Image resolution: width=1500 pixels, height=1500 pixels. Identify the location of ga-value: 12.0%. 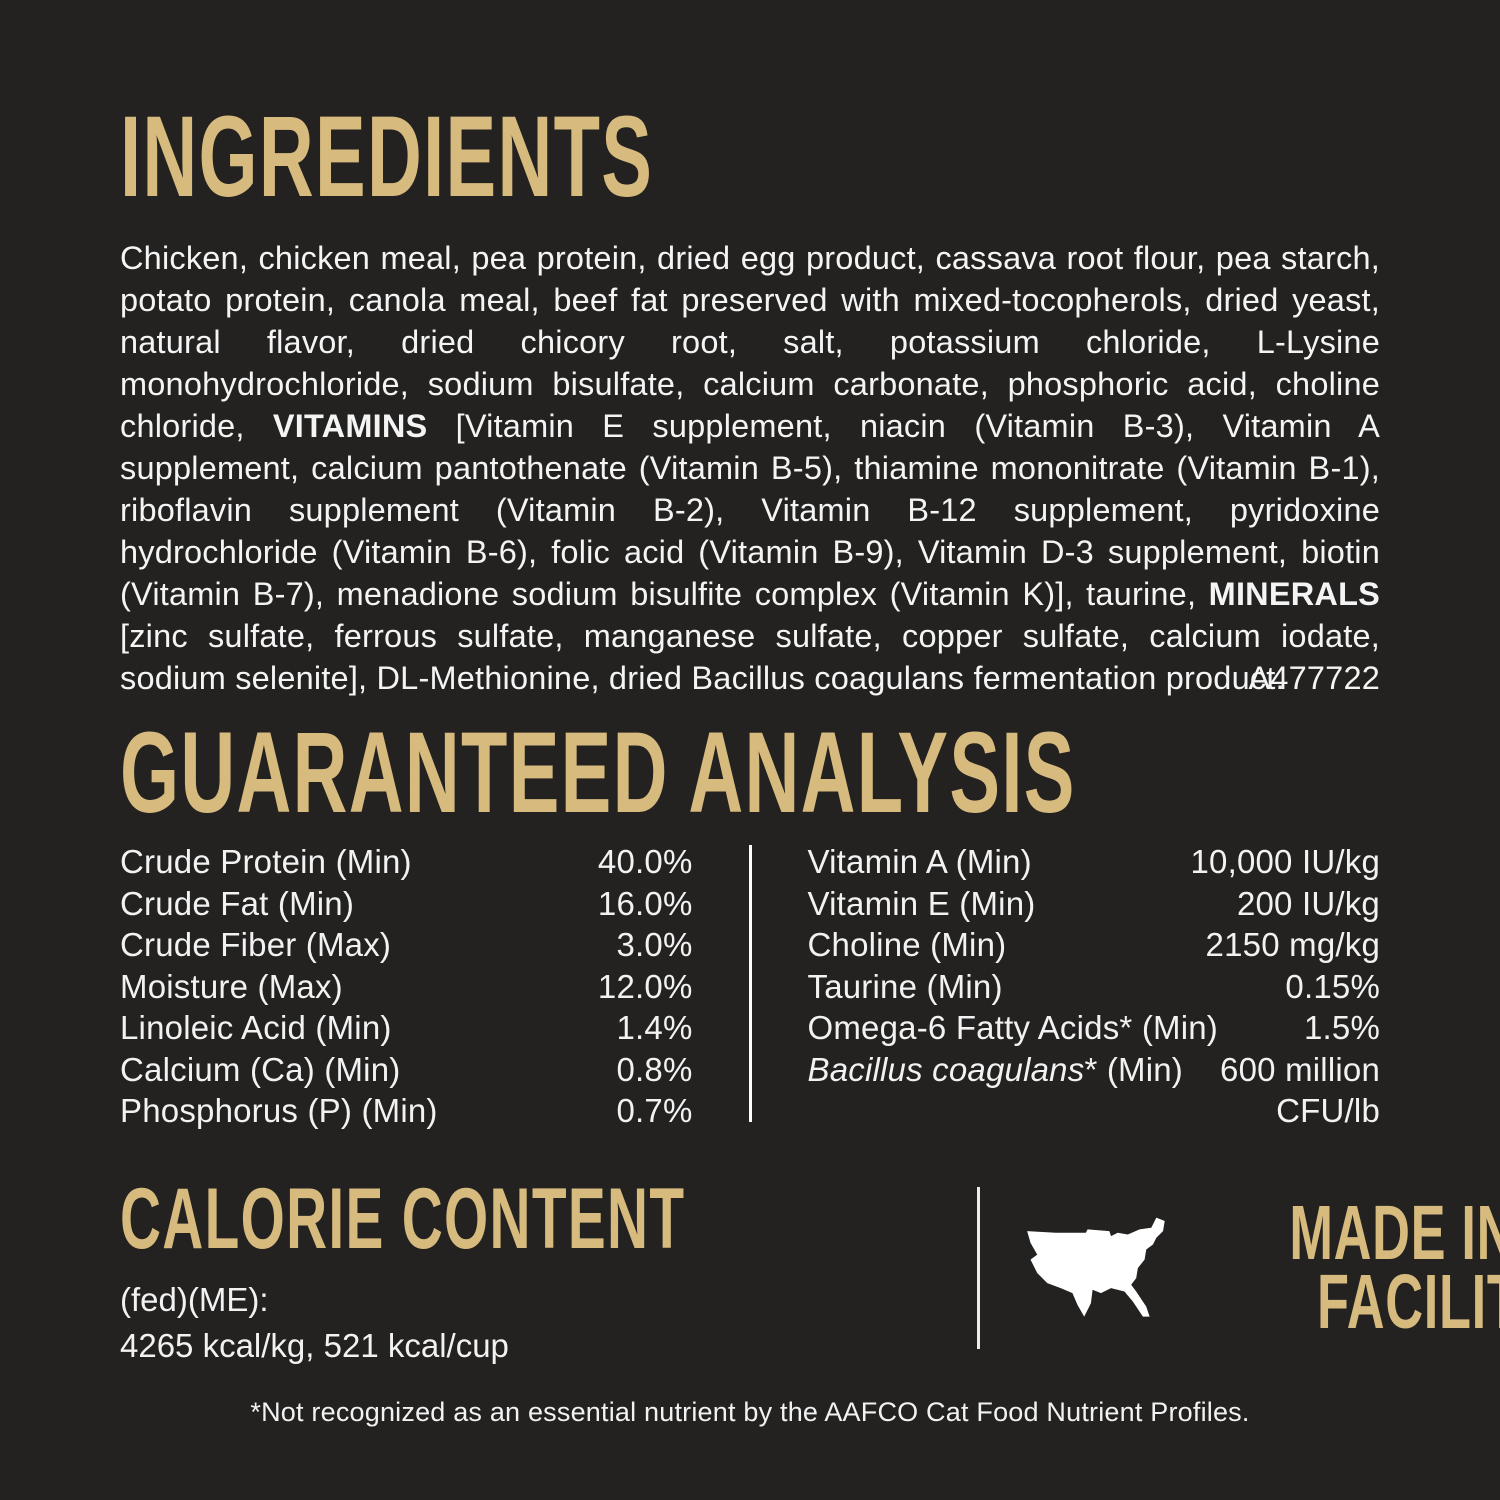
(645, 986).